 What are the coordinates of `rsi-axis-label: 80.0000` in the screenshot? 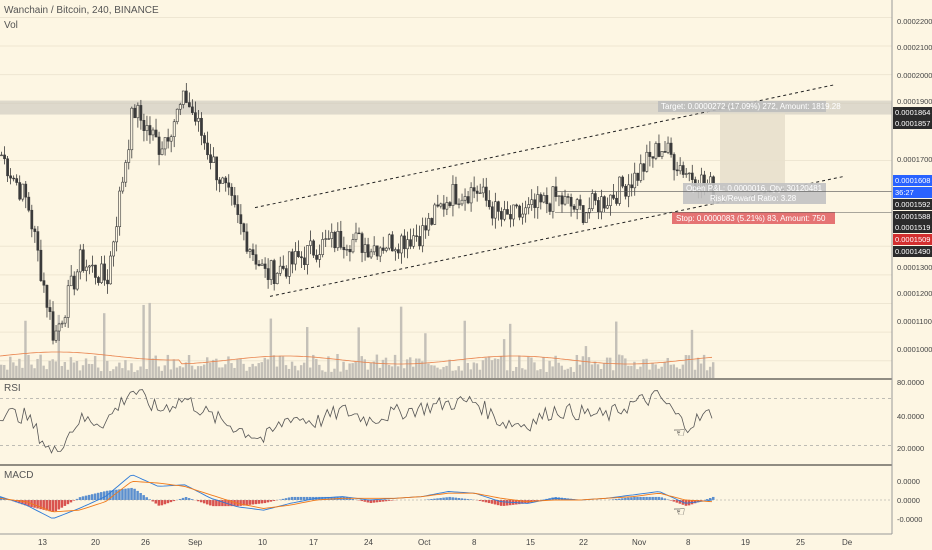 It's located at (910, 382).